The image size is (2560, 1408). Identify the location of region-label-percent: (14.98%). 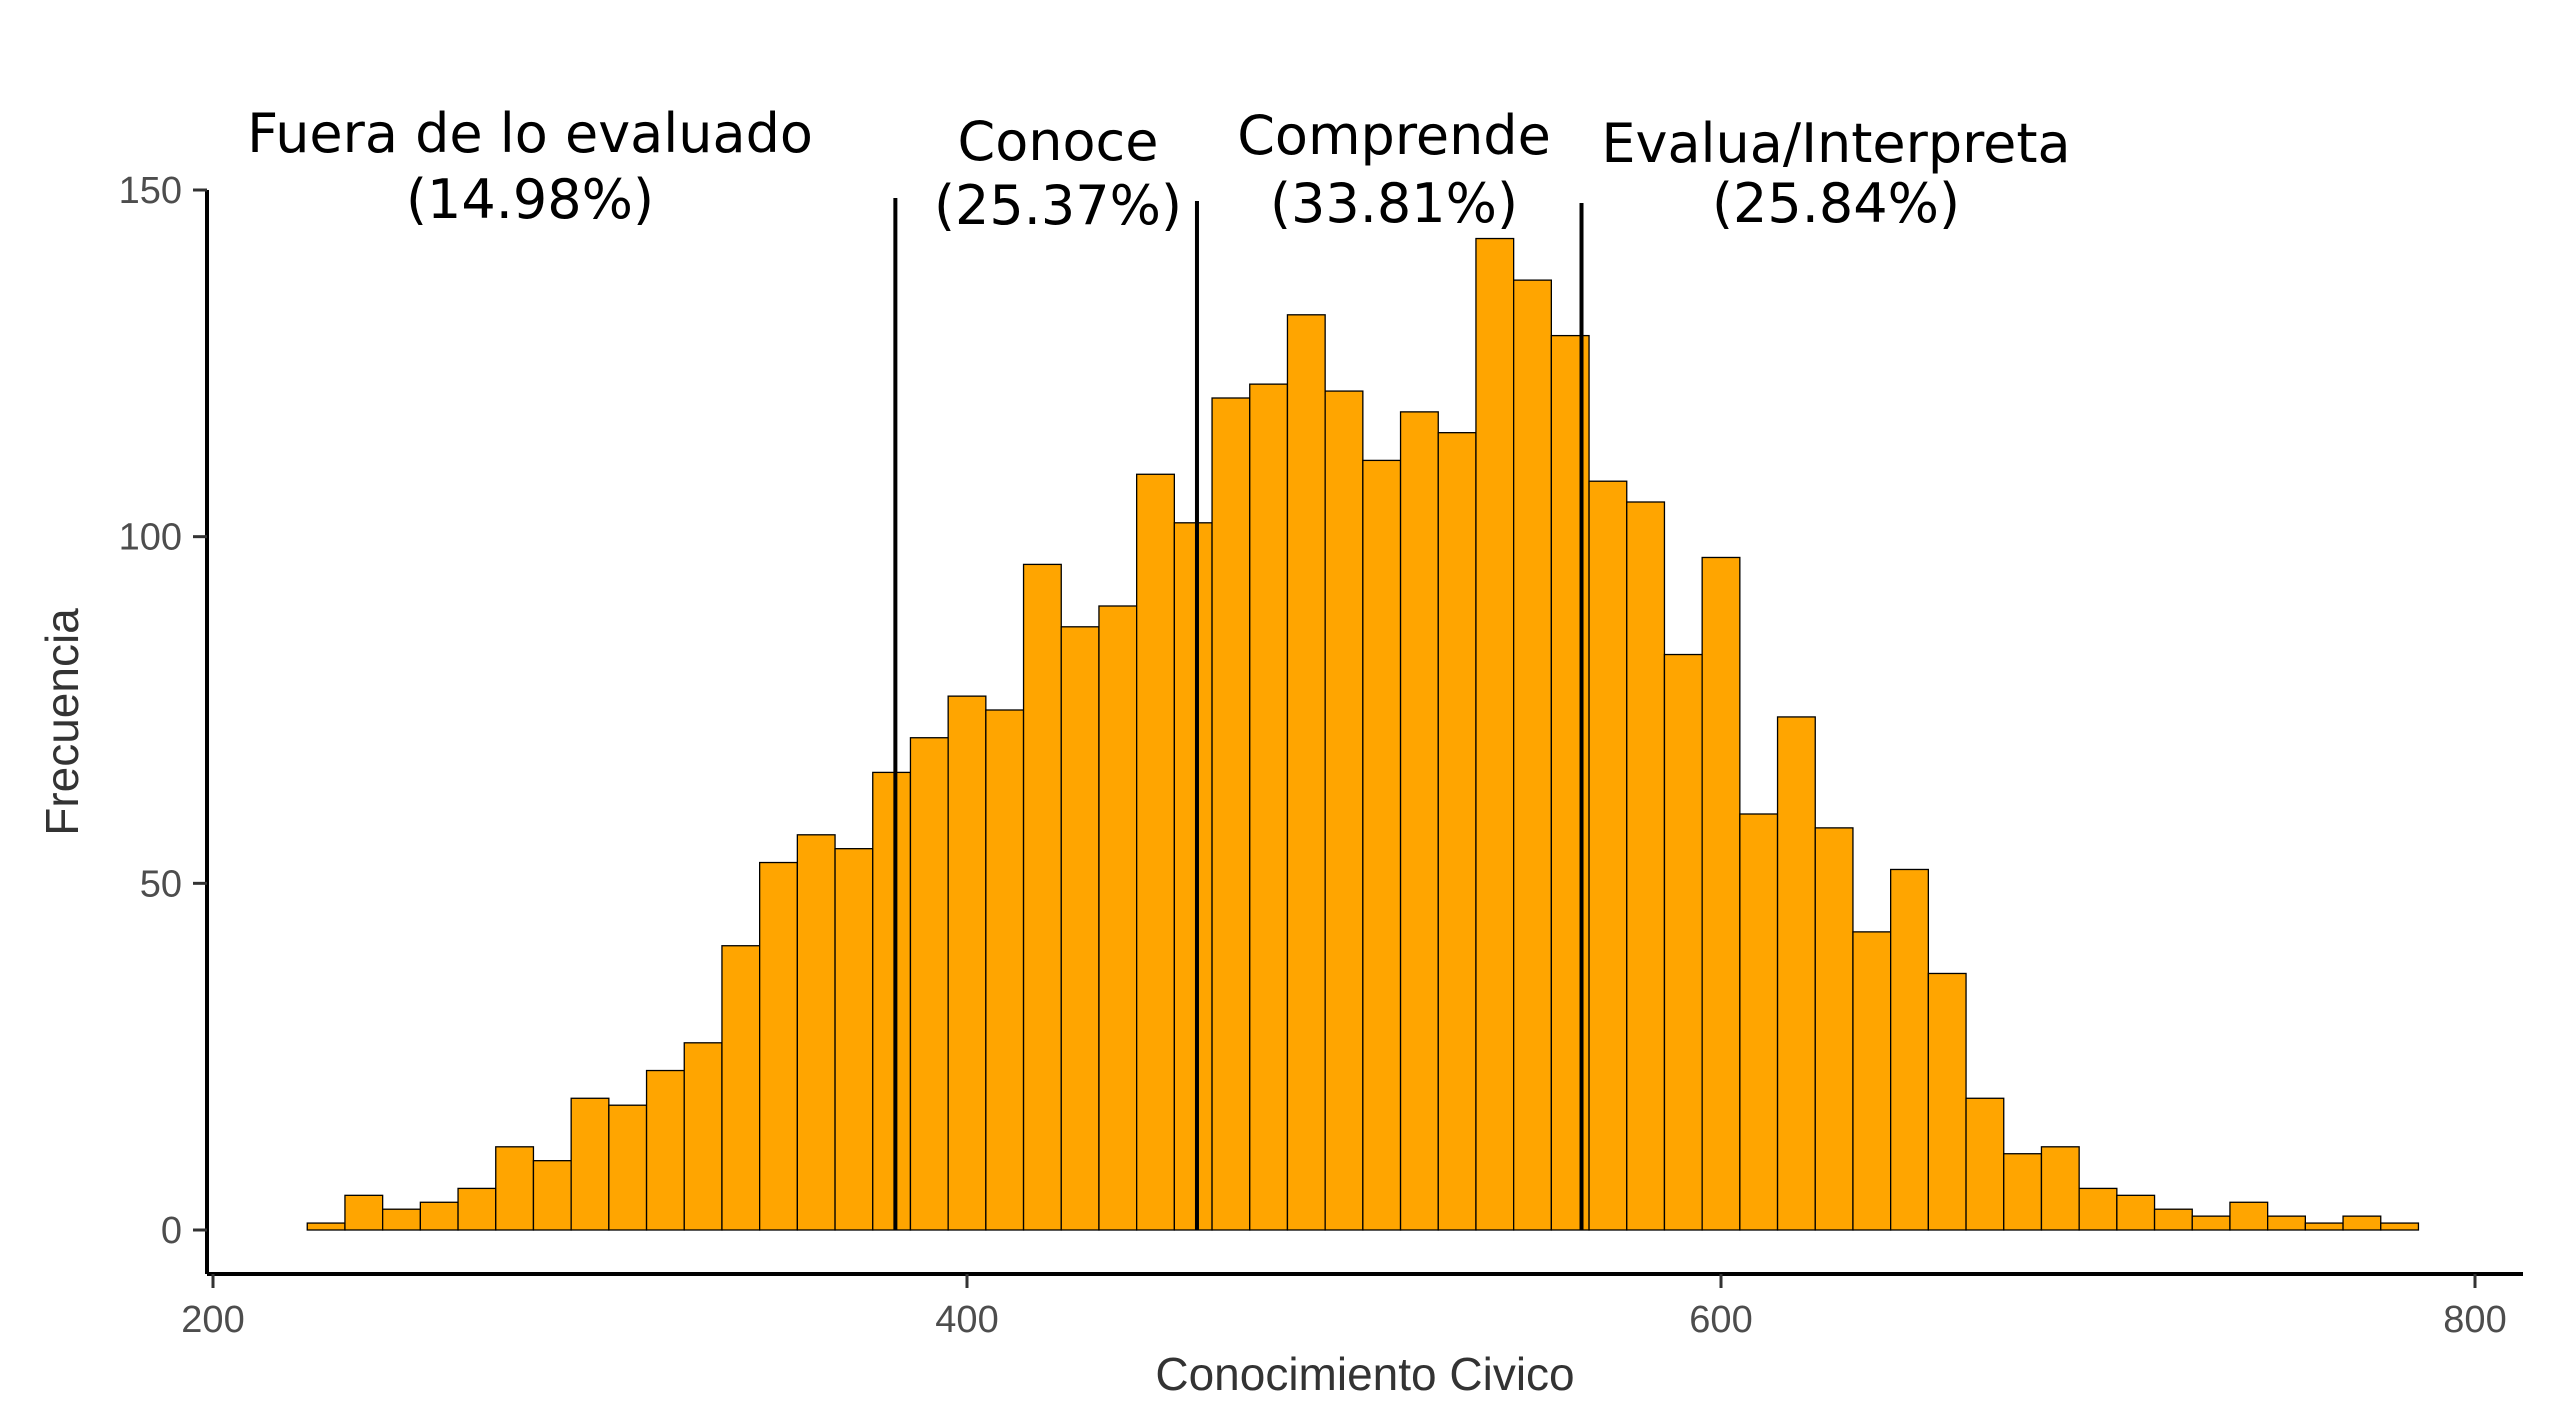
(530, 199).